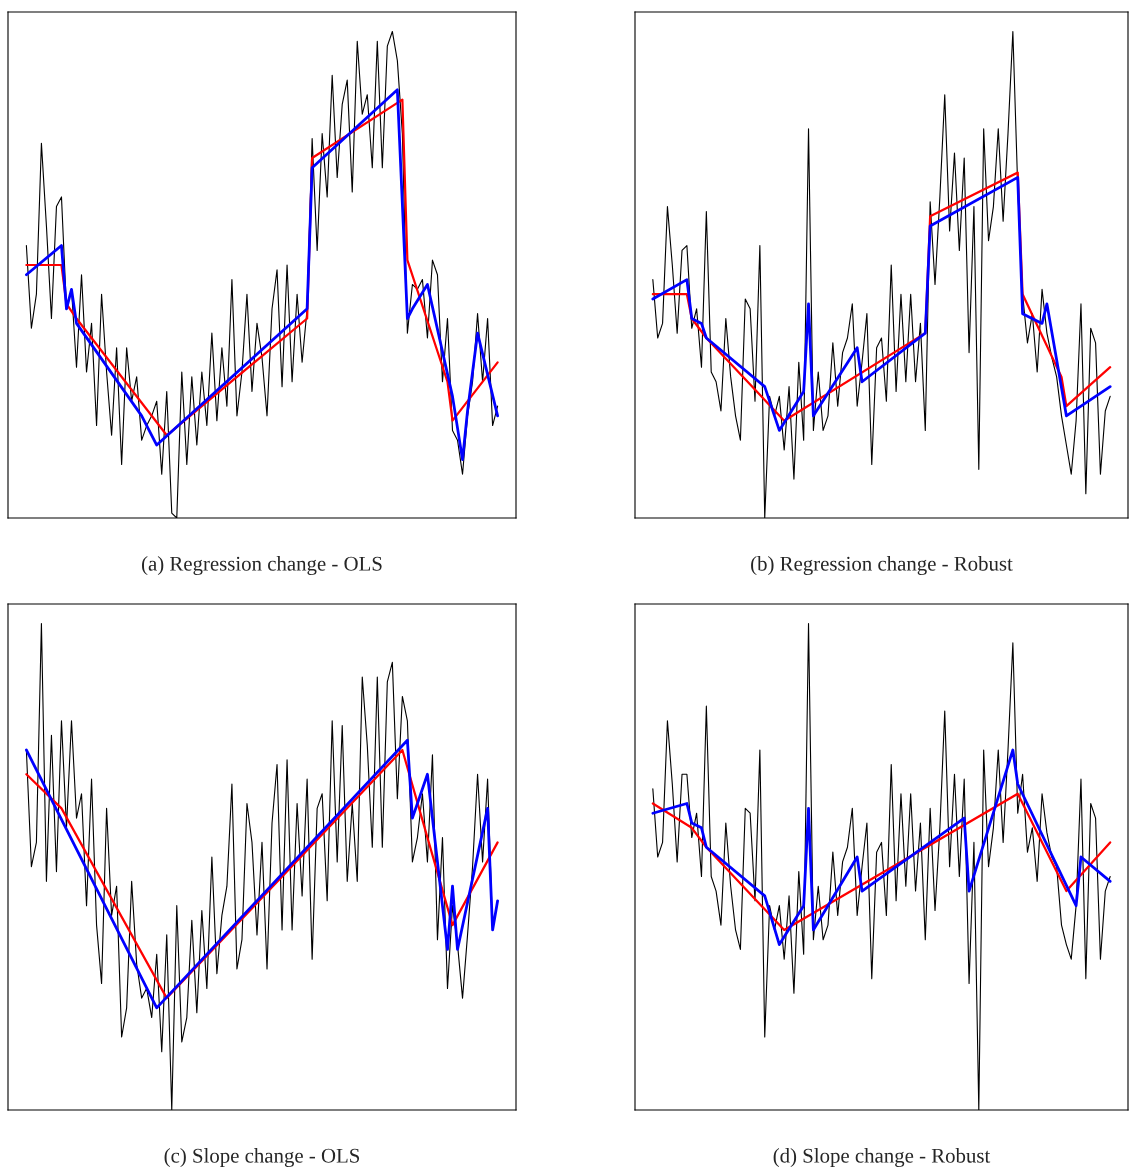 This screenshot has width=1130, height=1172. I want to click on text: (a) Regression change - OLS, so click(262, 566).